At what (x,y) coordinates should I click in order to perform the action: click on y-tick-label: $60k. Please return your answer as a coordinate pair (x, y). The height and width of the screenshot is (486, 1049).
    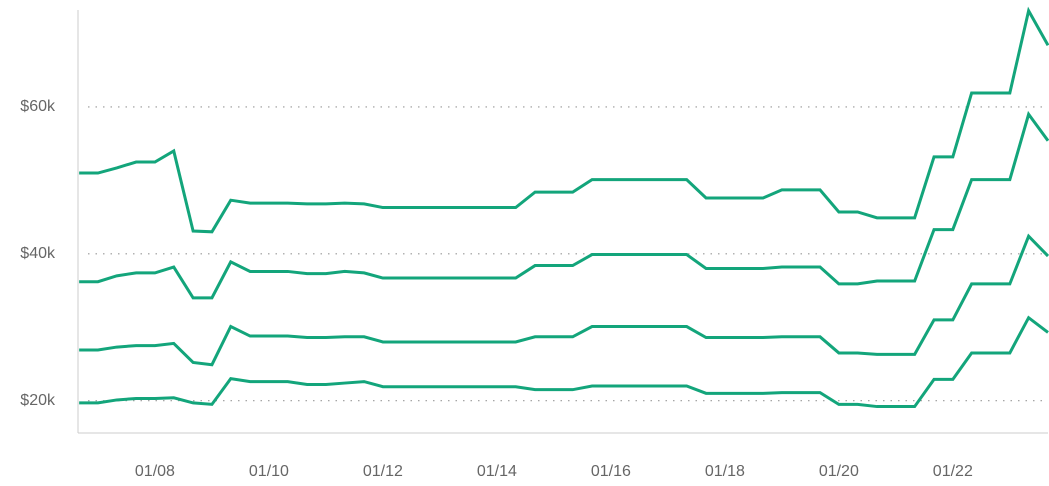
    Looking at the image, I should click on (38, 106).